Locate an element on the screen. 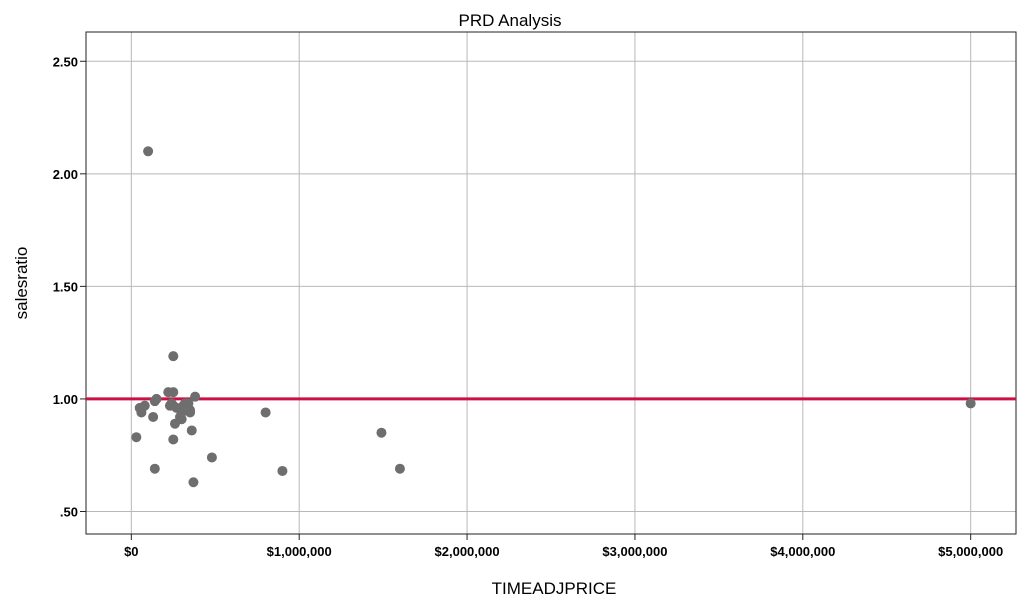 The height and width of the screenshot is (601, 1018). x-tick-label: $5,000,000 is located at coordinates (970, 551).